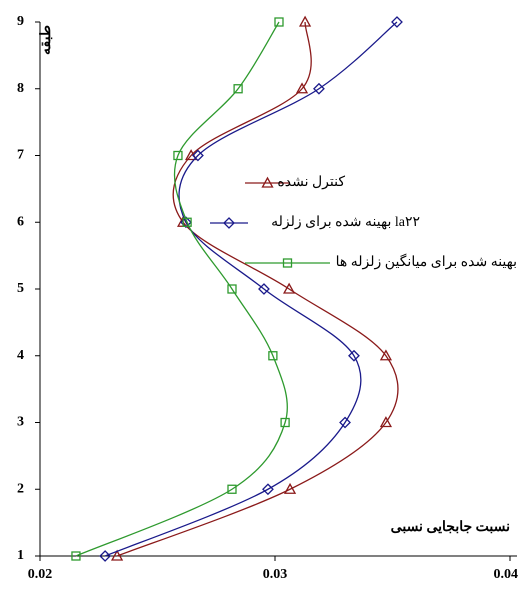 This screenshot has height=589, width=519. Describe the element at coordinates (40, 574) in the screenshot. I see `x-tick-label: 0.02` at that location.